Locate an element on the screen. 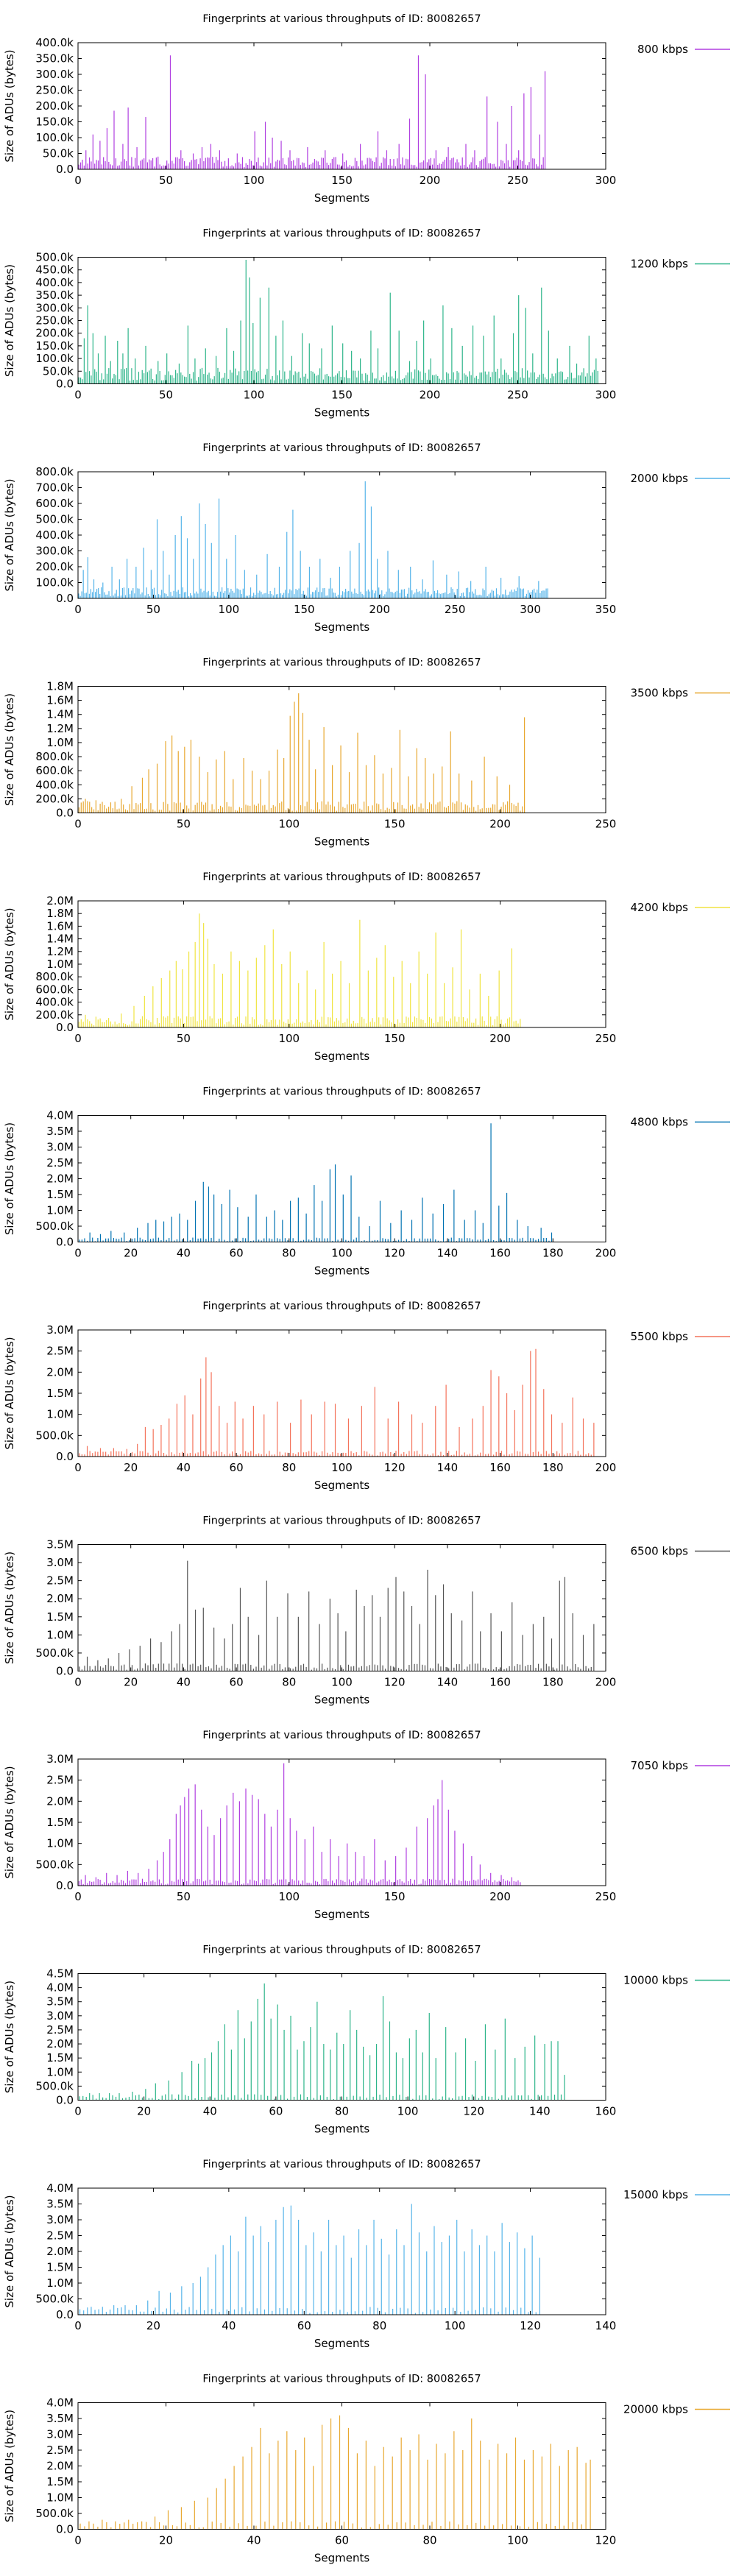 The width and height of the screenshot is (736, 2576). y-tick-label: 350.0k is located at coordinates (54, 295).